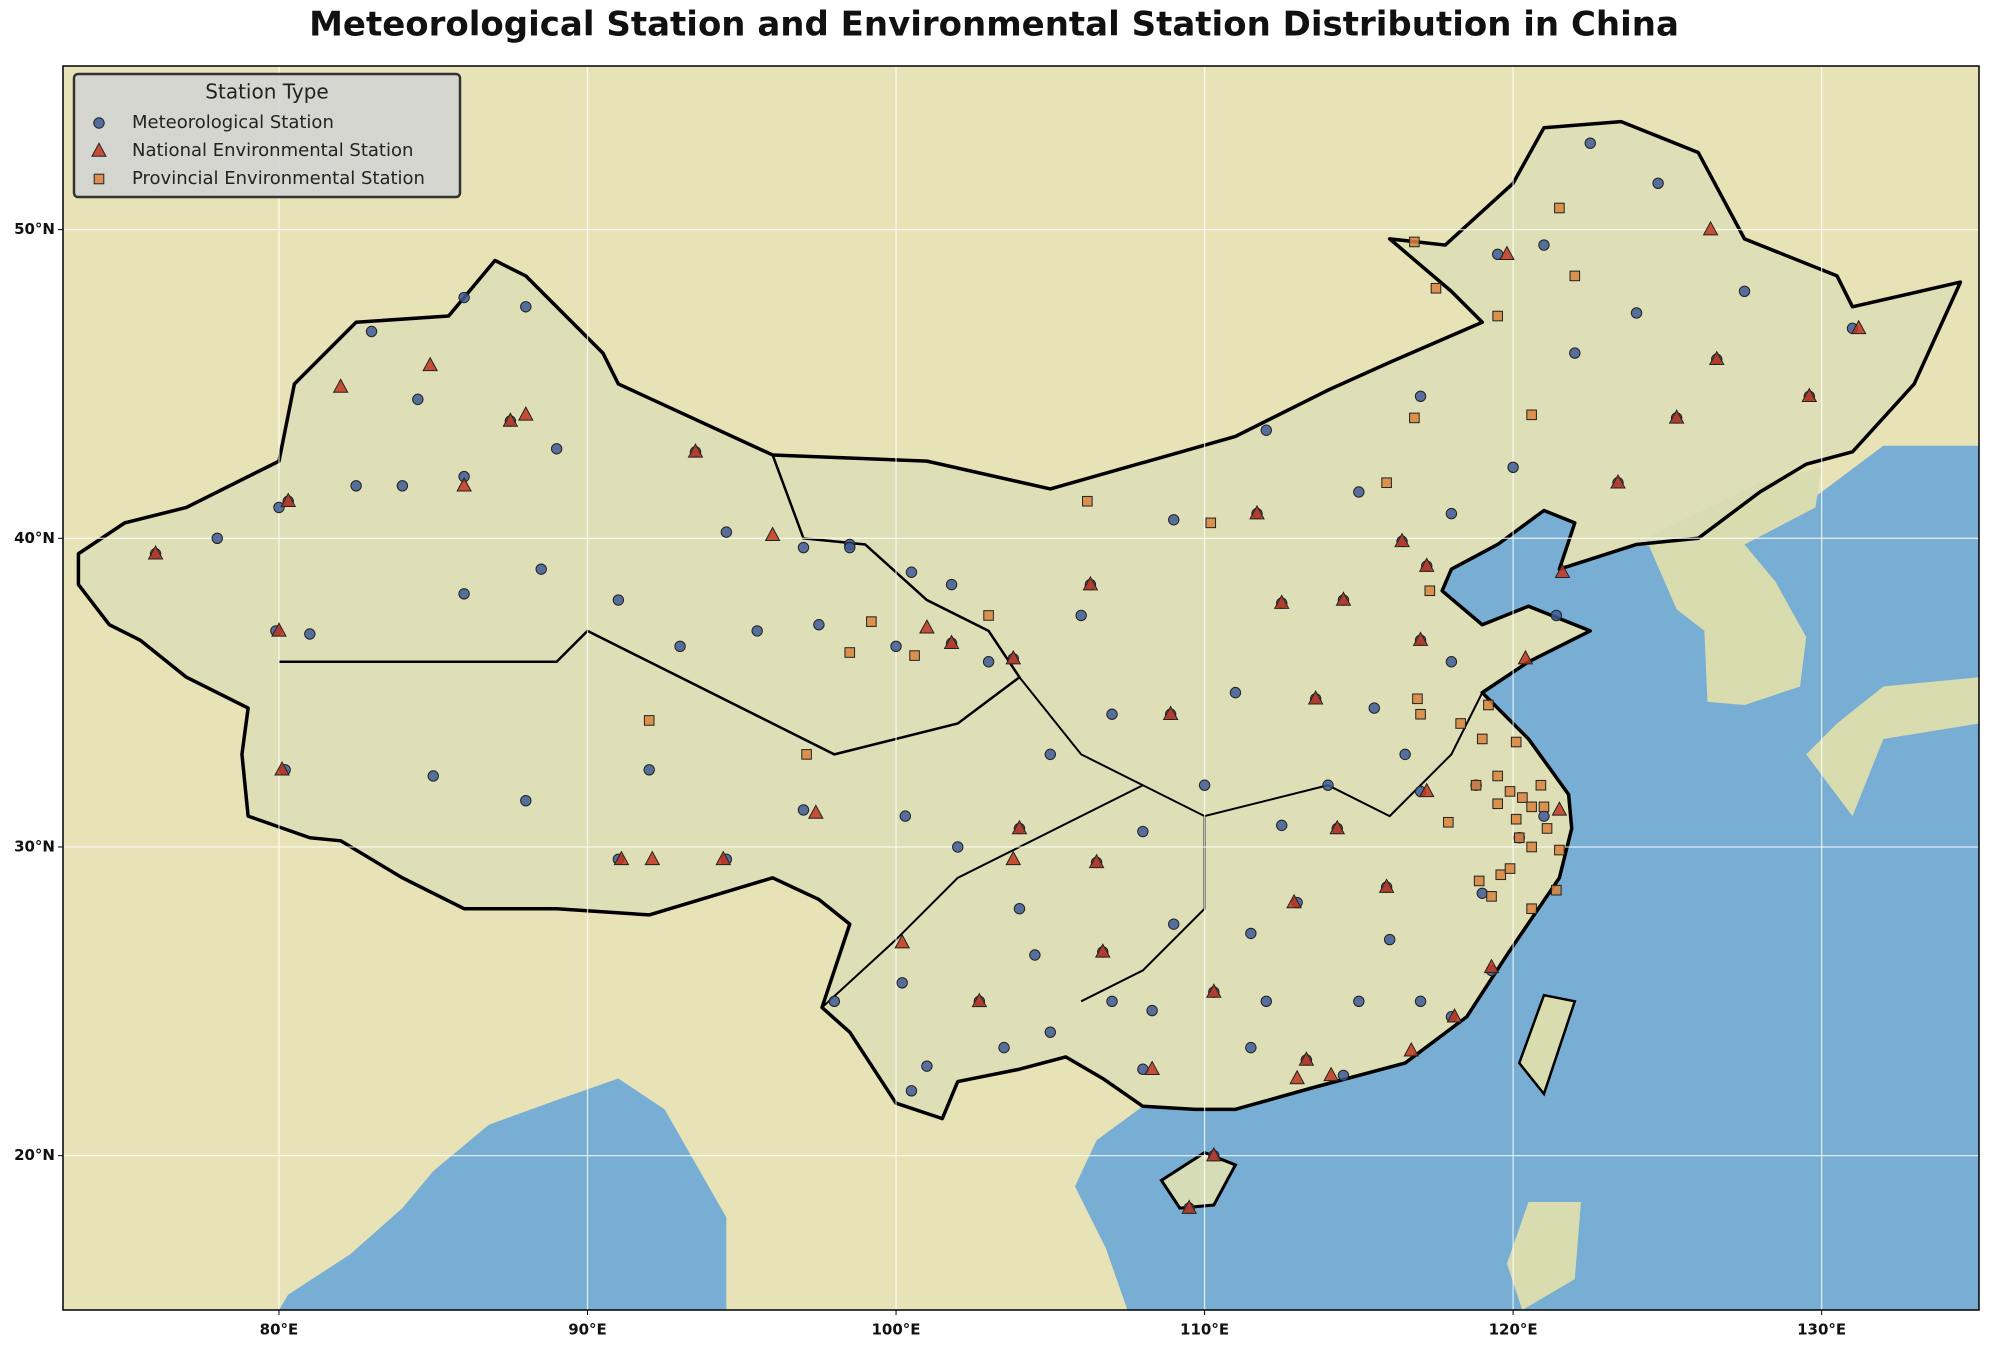 This screenshot has width=1989, height=1348. Describe the element at coordinates (272, 150) in the screenshot. I see `legend-label: National Environmental Station` at that location.